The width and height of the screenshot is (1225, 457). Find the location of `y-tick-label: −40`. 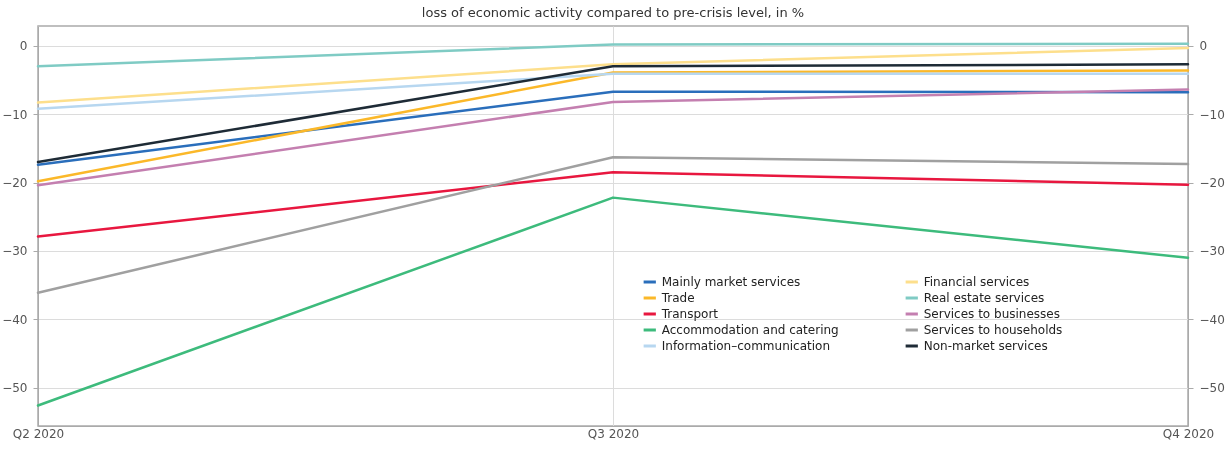

y-tick-label: −40 is located at coordinates (15, 319).